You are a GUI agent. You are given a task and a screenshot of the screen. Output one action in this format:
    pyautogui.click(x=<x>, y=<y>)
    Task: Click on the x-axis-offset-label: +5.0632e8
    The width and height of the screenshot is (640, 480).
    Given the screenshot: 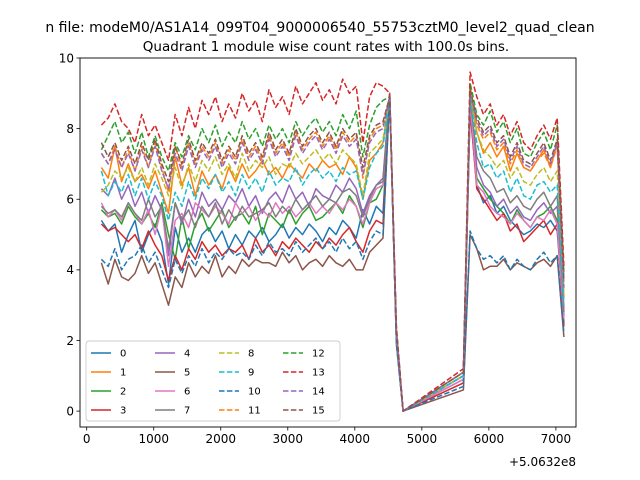 What is the action you would take?
    pyautogui.click(x=542, y=462)
    